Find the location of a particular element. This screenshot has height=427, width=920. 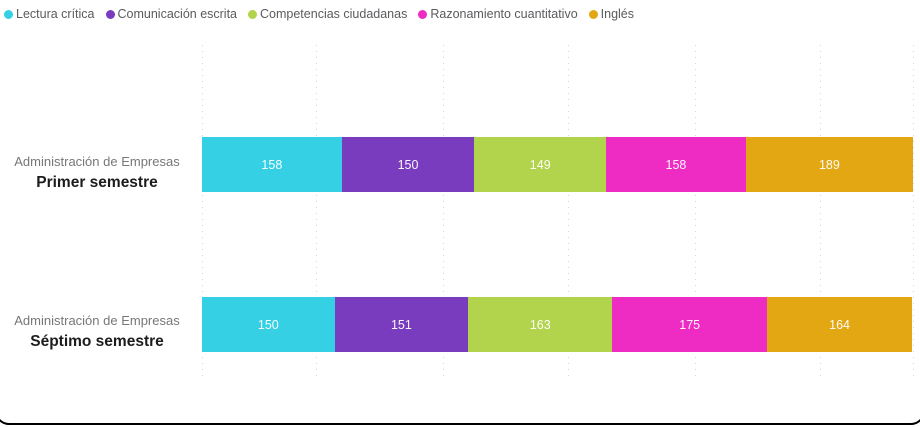

bar-value-label: 189 is located at coordinates (829, 164).